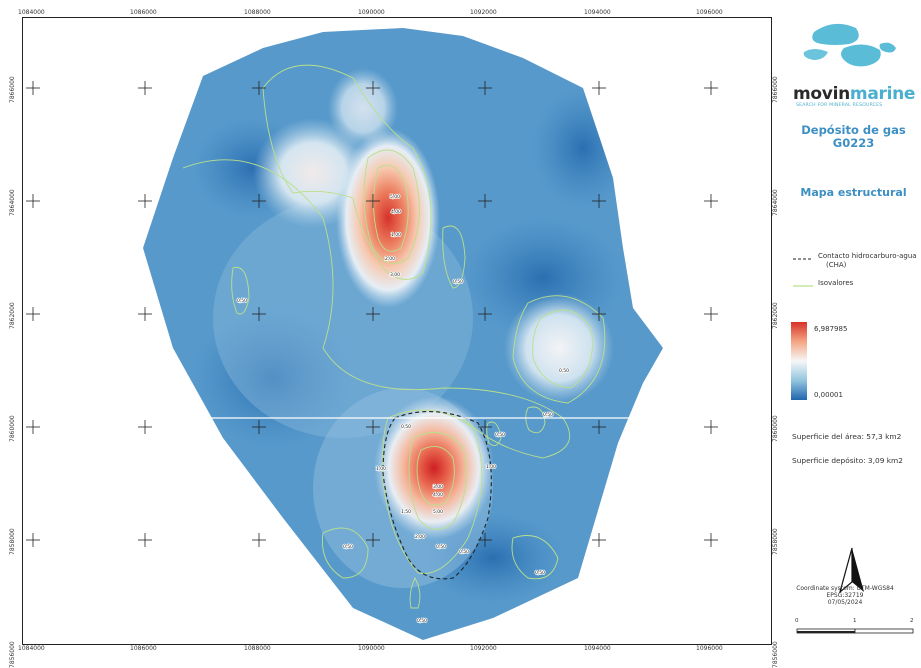 Image resolution: width=921 pixels, height=668 pixels. What do you see at coordinates (855, 631) in the screenshot?
I see `scale-bar` at bounding box center [855, 631].